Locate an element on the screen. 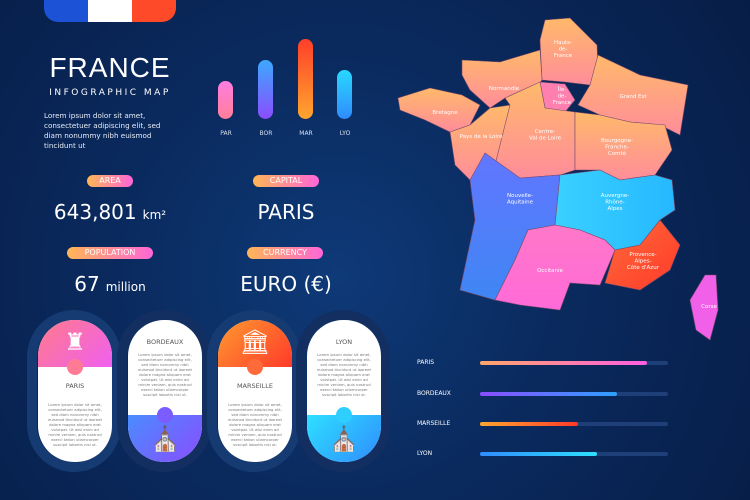  population-label: POPULATION is located at coordinates (110, 253).